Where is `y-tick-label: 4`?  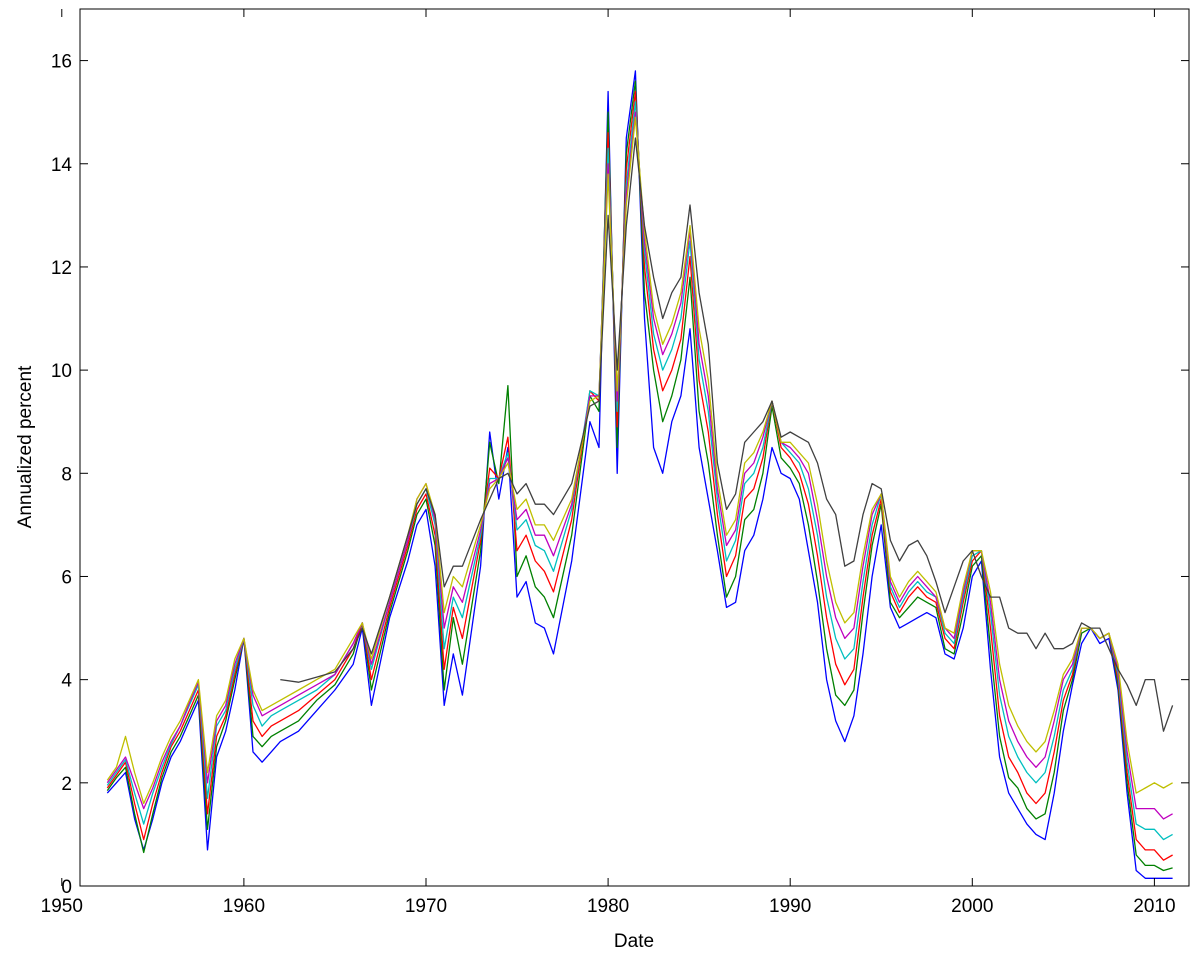 y-tick-label: 4 is located at coordinates (66, 681).